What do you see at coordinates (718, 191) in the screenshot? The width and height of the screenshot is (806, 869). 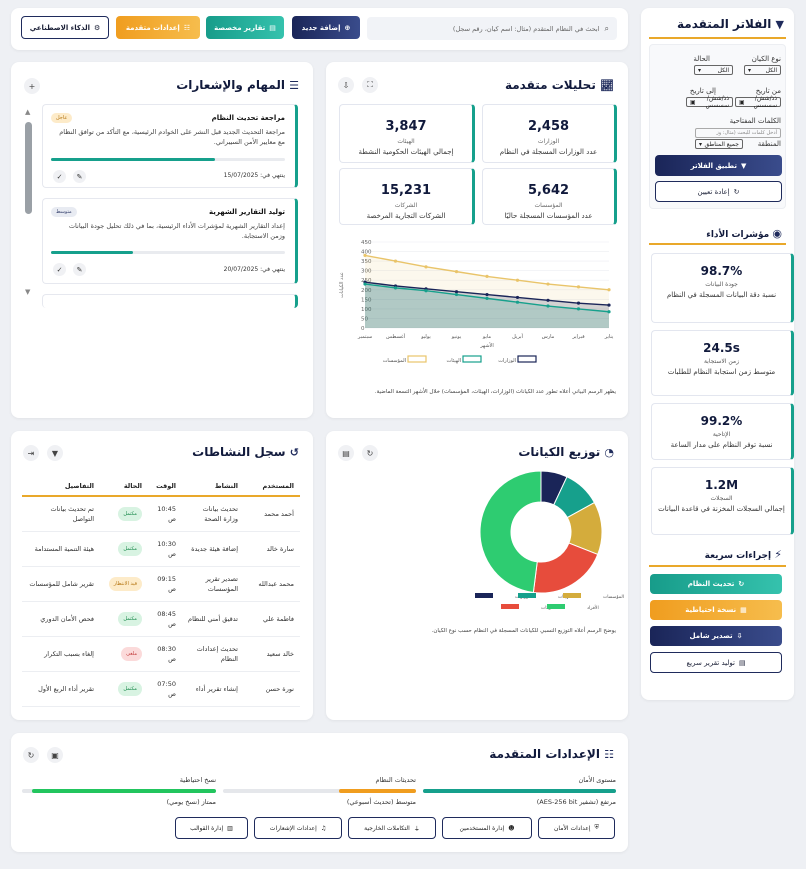 I see `reset-filters-button: ↻ إعادة تعيين` at bounding box center [718, 191].